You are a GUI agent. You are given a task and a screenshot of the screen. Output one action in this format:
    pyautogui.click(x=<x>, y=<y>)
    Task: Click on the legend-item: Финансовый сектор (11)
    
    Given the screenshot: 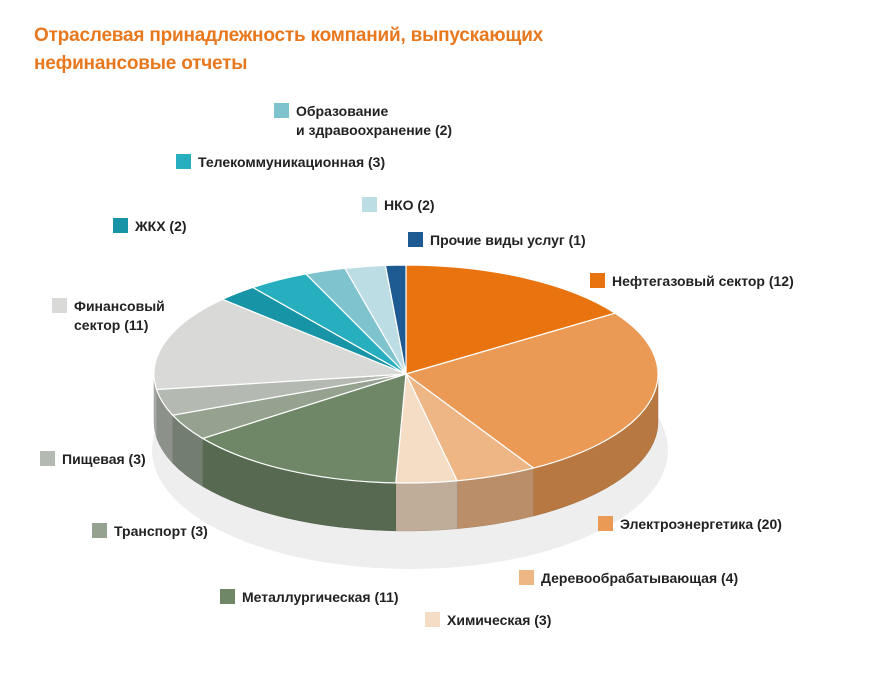 What is the action you would take?
    pyautogui.click(x=108, y=315)
    